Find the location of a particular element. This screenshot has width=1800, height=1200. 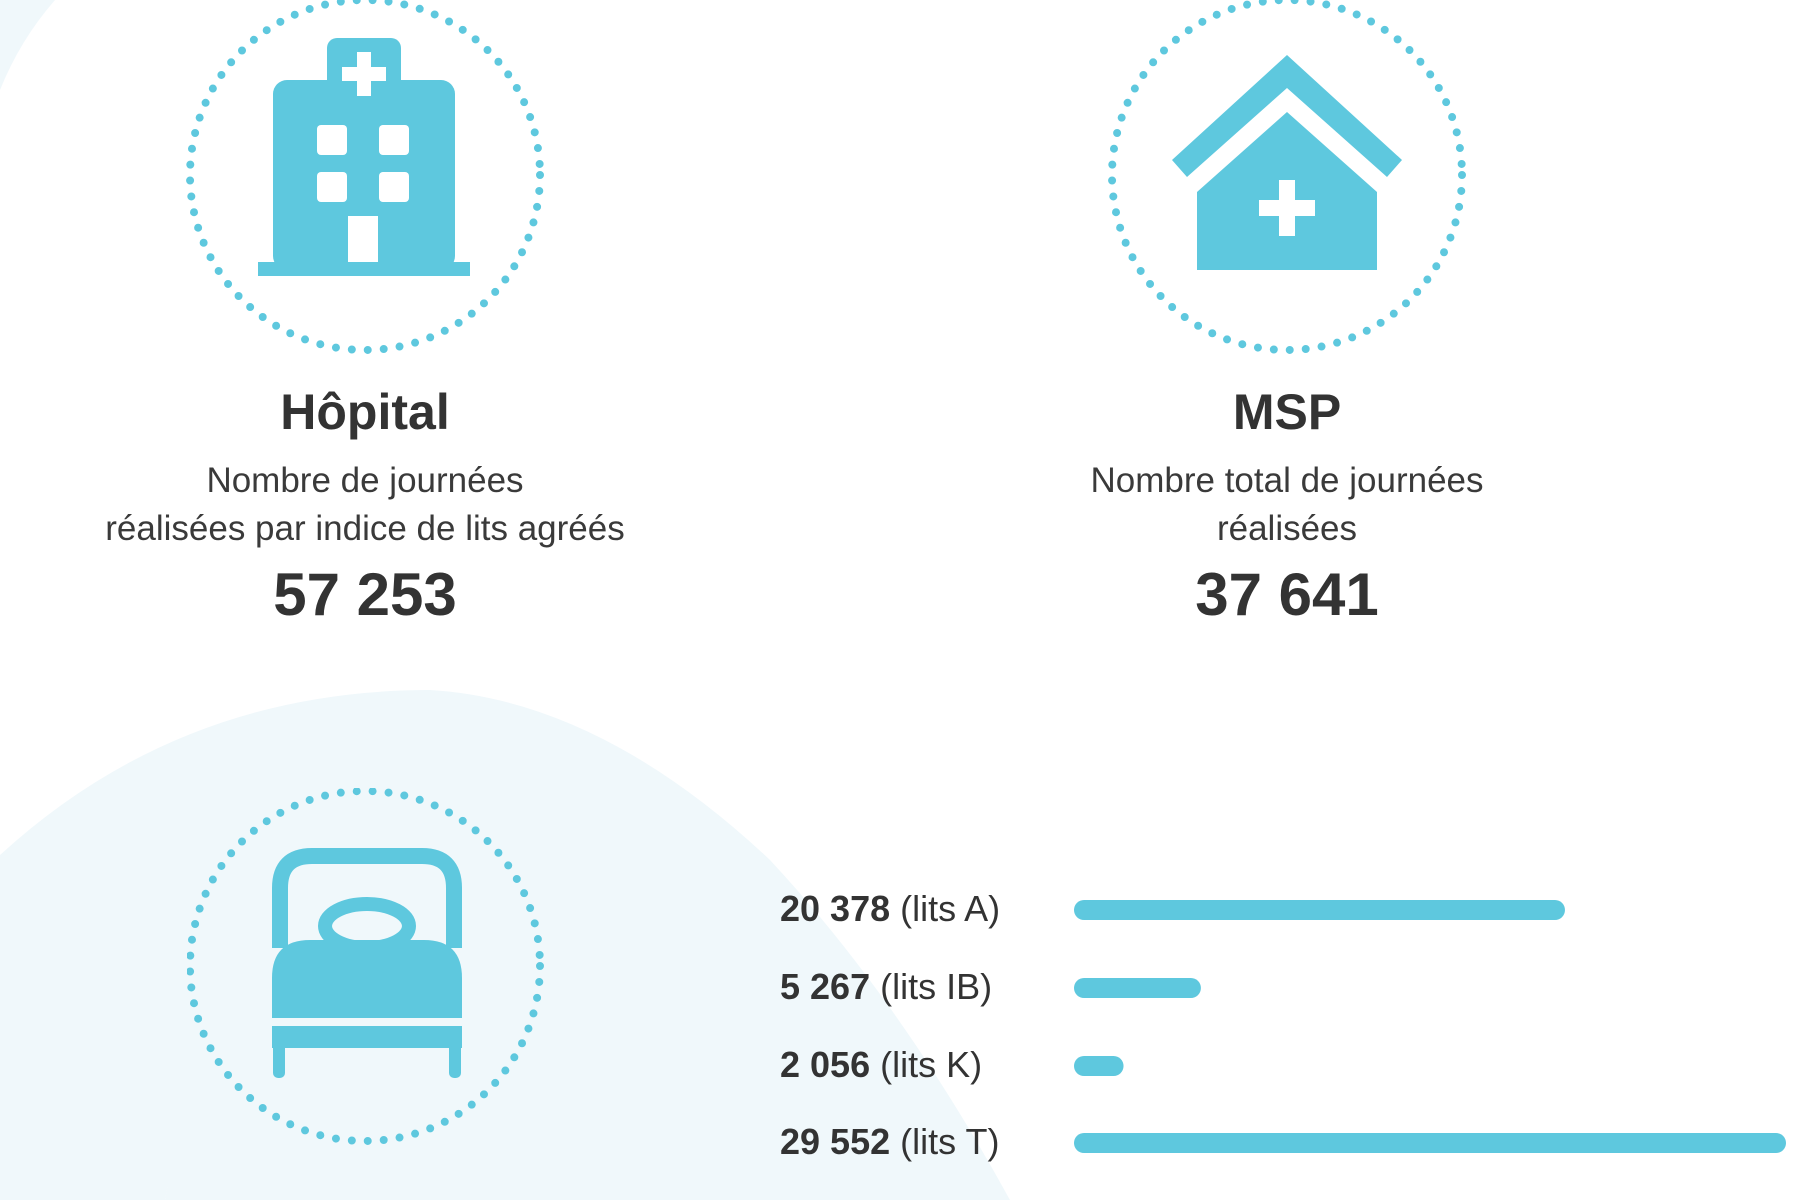

bed-headboard is located at coordinates (367, 898).